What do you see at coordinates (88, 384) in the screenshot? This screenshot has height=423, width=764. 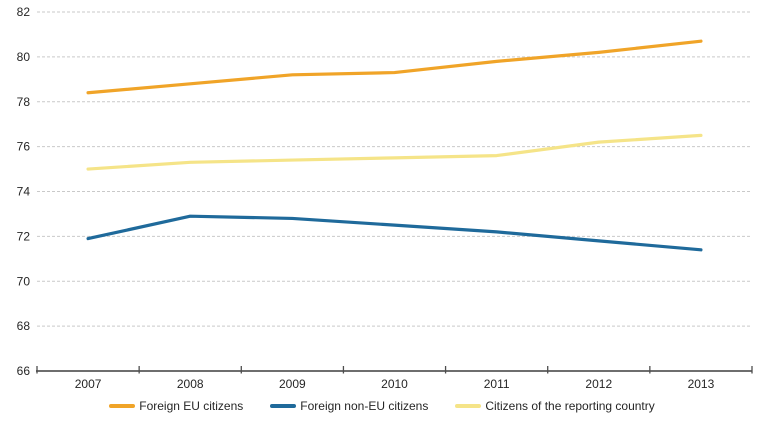 I see `x-axis-tick-label: 2007` at bounding box center [88, 384].